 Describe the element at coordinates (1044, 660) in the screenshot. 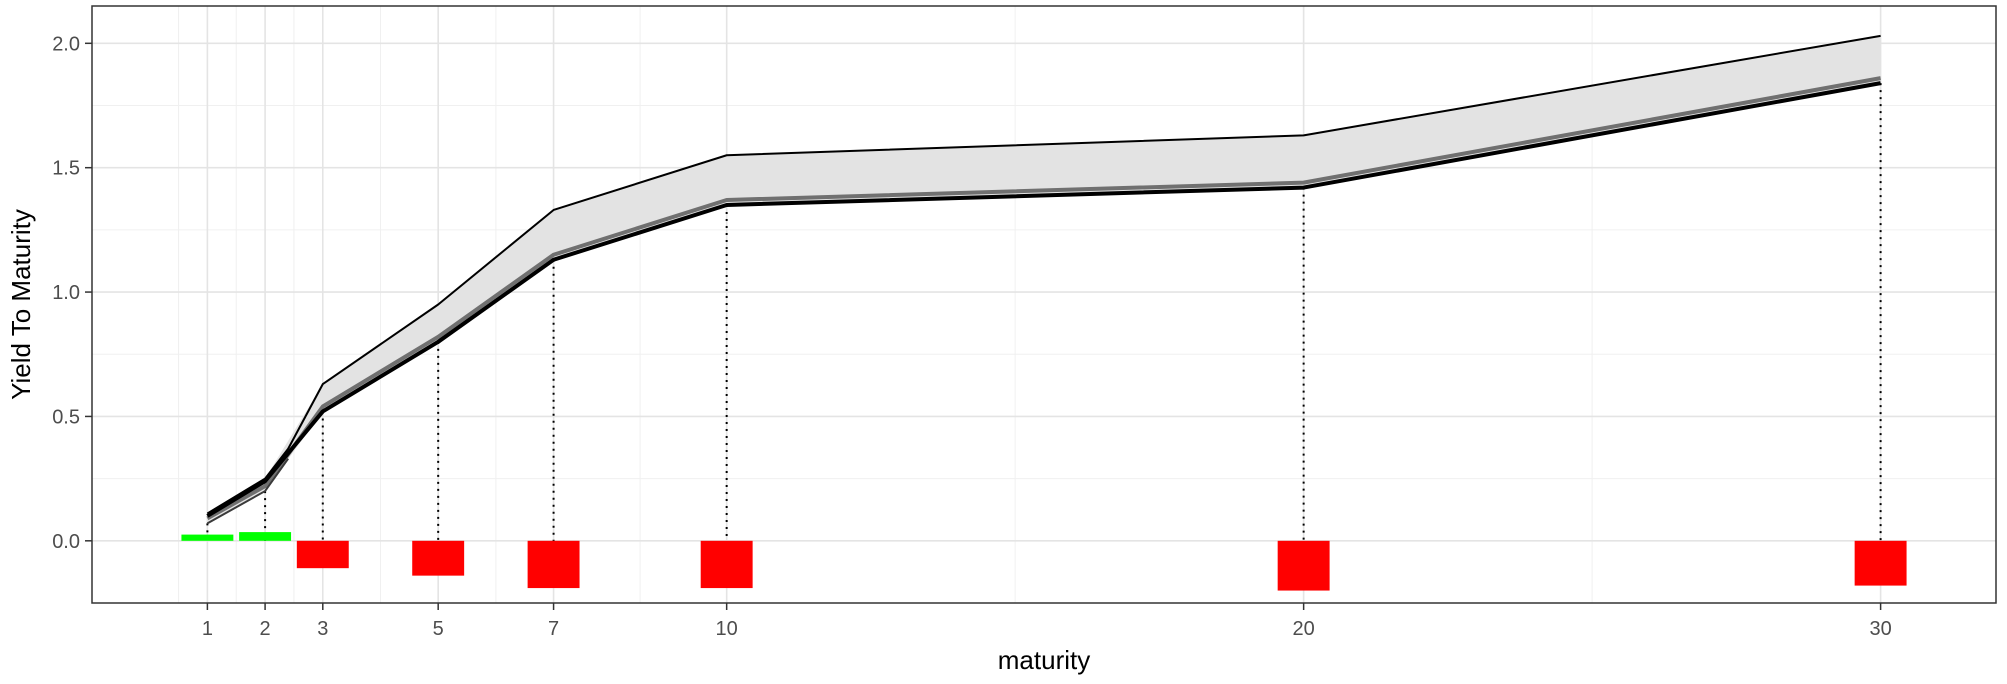

I see `x-axis-title: maturity` at that location.